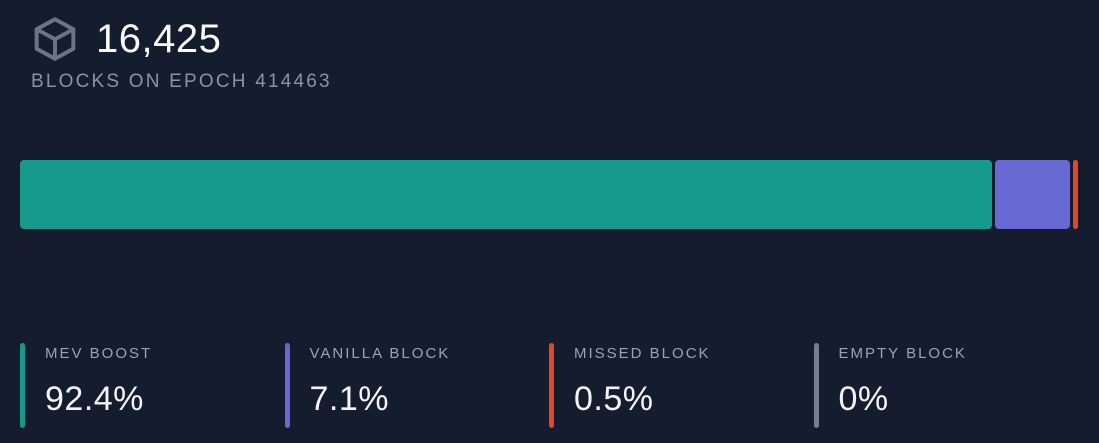 This screenshot has width=1099, height=443. I want to click on legend-text: VANILLA BLOCK 7.1%, so click(380, 385).